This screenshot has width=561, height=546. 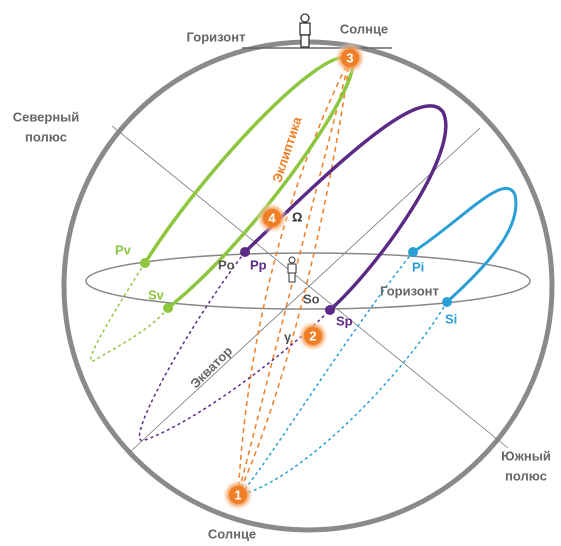 What do you see at coordinates (46, 116) in the screenshot?
I see `label: Северный` at bounding box center [46, 116].